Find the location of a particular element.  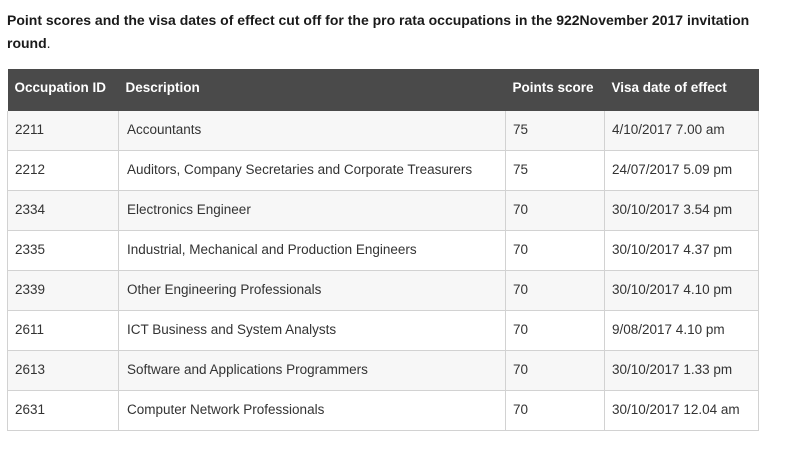

cell-description: Accountants is located at coordinates (312, 131).